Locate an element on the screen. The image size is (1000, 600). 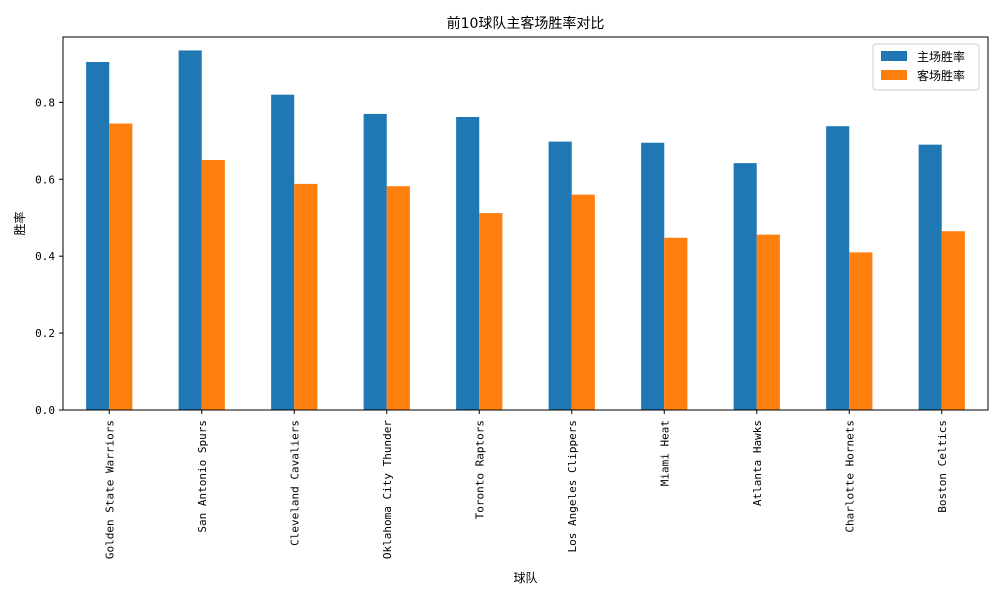
legend-label-0: 主场胜率 is located at coordinates (941, 56).